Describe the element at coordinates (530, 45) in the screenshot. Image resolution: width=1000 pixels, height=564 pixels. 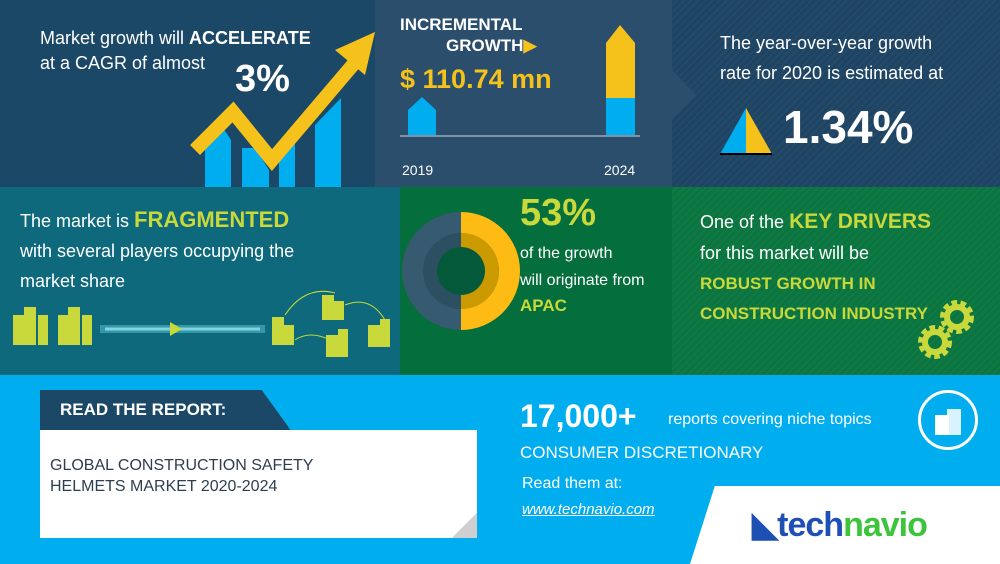
I see `play-arrow-icon: ▶` at that location.